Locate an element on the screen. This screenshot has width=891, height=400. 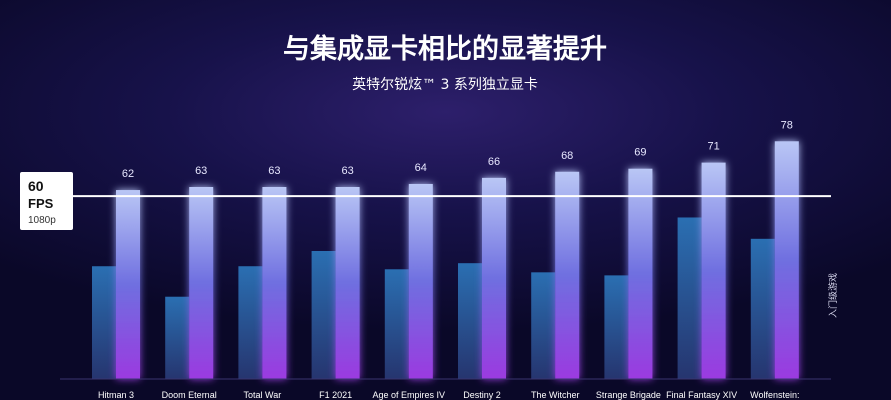
value-label: 64 is located at coordinates (421, 168).